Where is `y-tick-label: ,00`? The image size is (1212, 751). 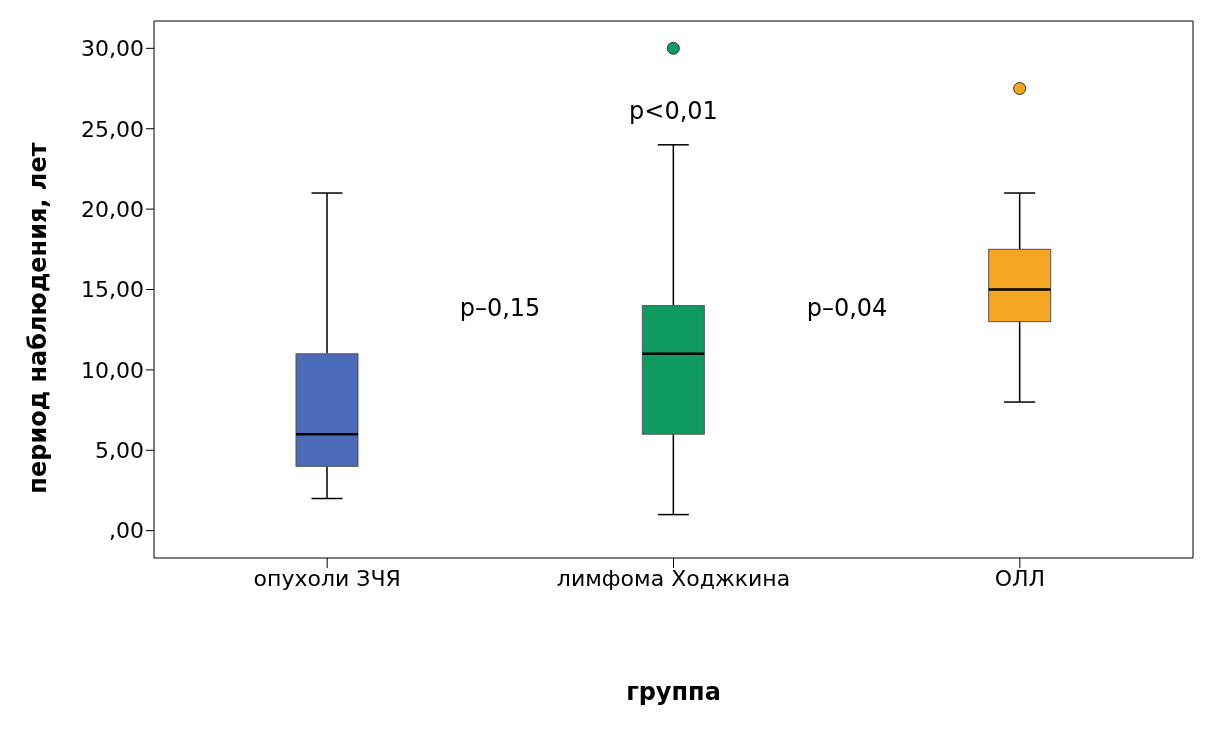
y-tick-label: ,00 is located at coordinates (126, 531).